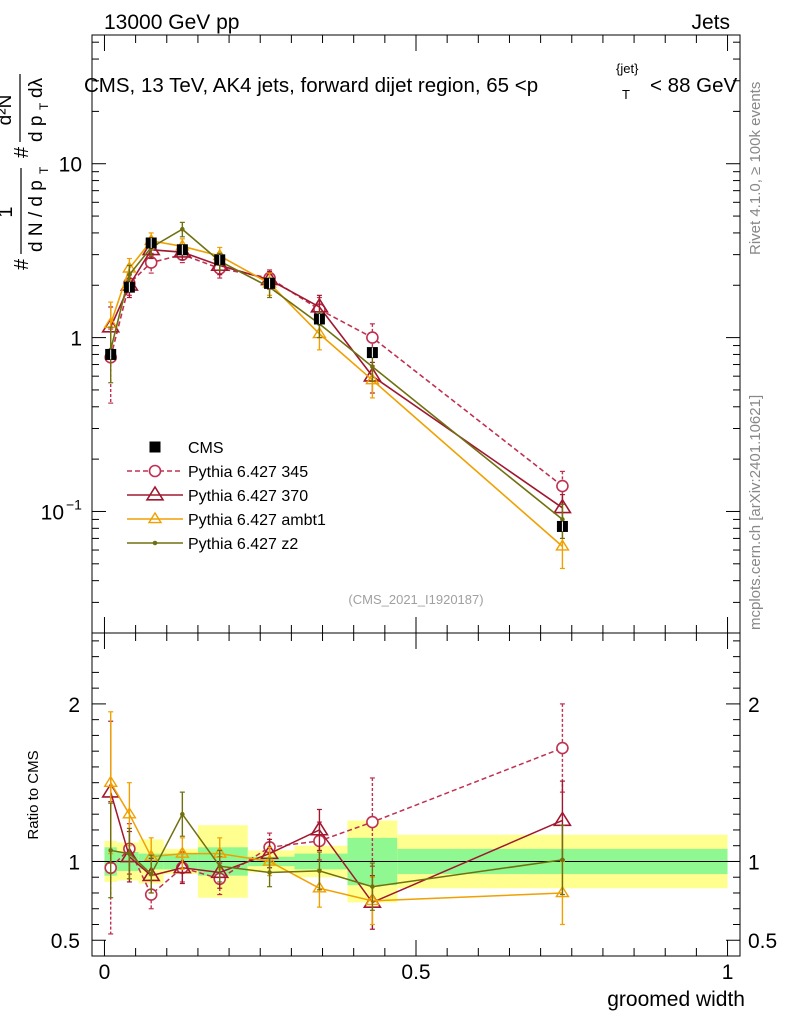 The height and width of the screenshot is (1024, 786). Describe the element at coordinates (755, 512) in the screenshot. I see `mcplots-label: mcplots.cern.ch [arXiv:2401.10621]` at that location.